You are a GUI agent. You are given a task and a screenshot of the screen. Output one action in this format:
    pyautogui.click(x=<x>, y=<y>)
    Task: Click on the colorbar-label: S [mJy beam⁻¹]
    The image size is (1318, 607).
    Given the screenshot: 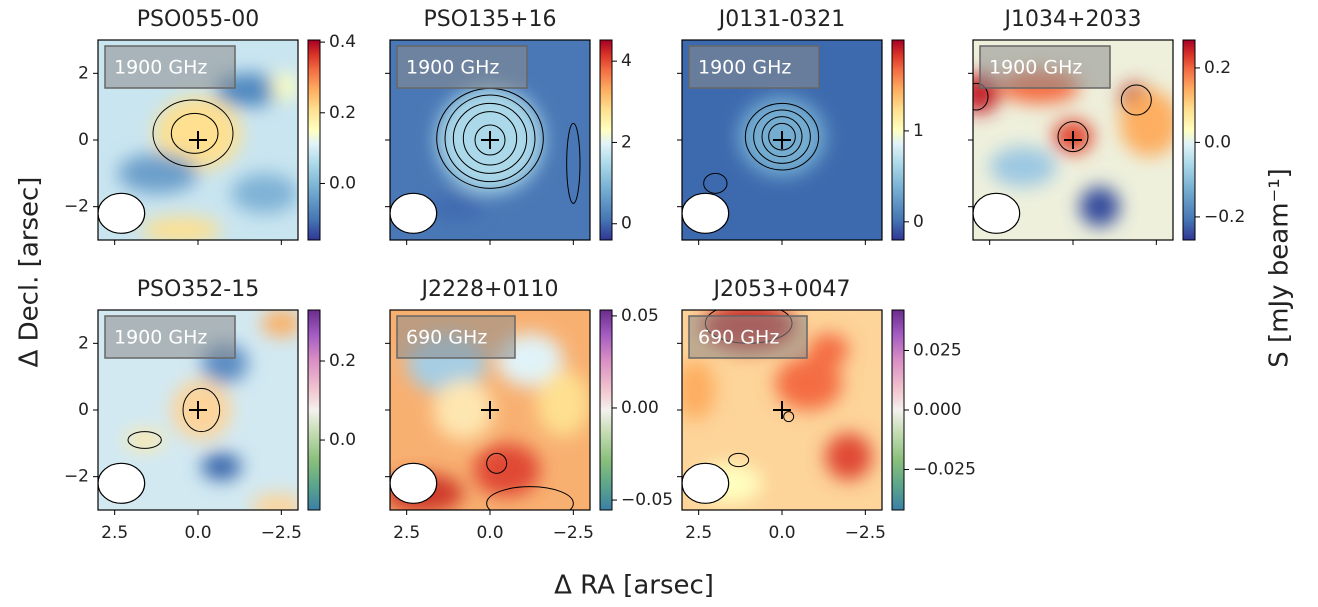 What is the action you would take?
    pyautogui.click(x=1280, y=268)
    